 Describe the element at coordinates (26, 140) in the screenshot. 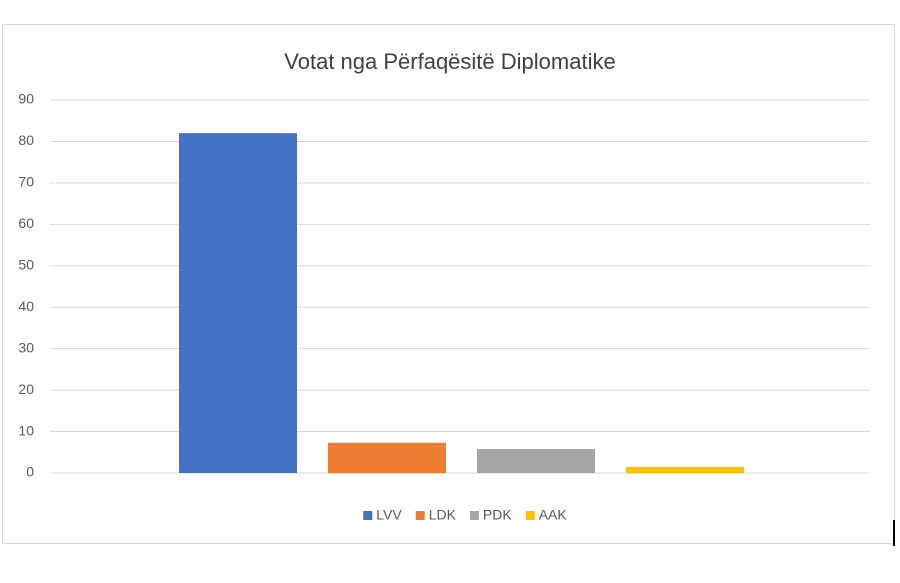

I see `y-tick-label: 80` at that location.